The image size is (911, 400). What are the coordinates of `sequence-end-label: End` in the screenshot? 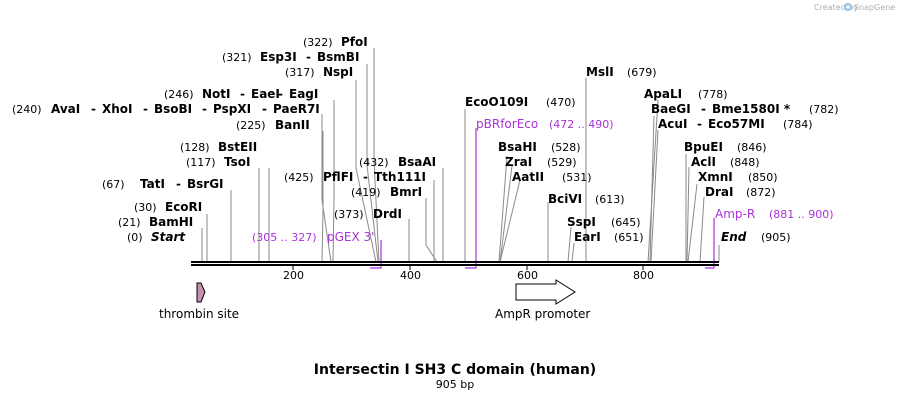 It's located at (734, 237).